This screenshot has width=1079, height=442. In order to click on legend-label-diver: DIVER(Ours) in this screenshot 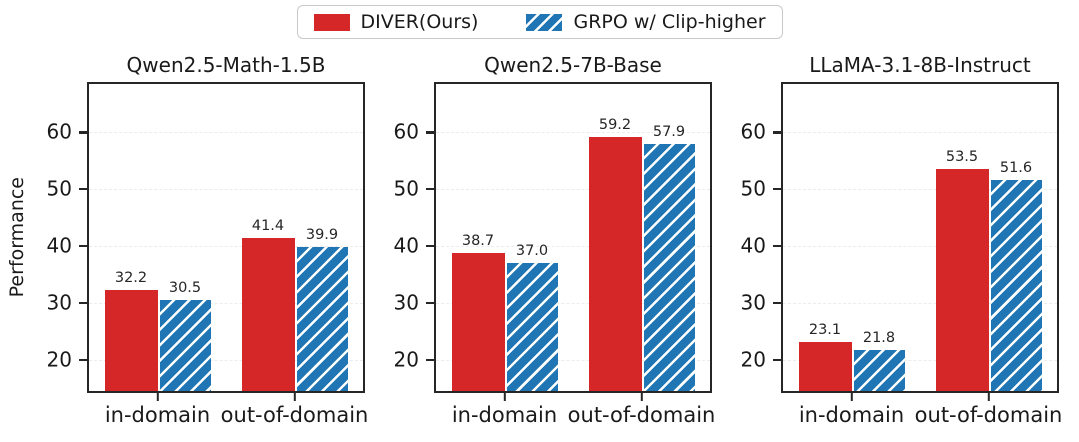, I will do `click(419, 22)`.